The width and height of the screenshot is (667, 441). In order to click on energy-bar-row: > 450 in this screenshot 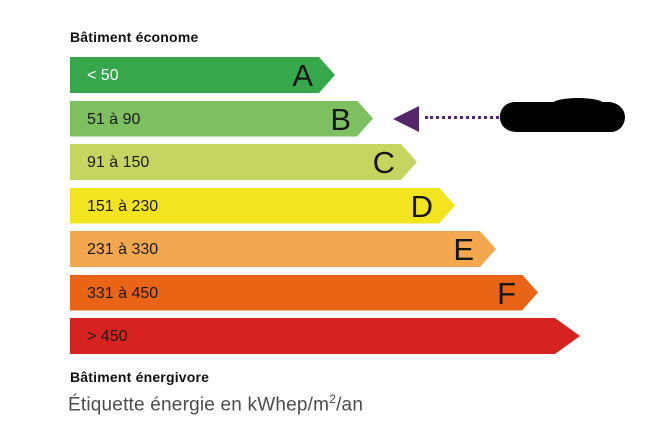, I will do `click(360, 336)`.